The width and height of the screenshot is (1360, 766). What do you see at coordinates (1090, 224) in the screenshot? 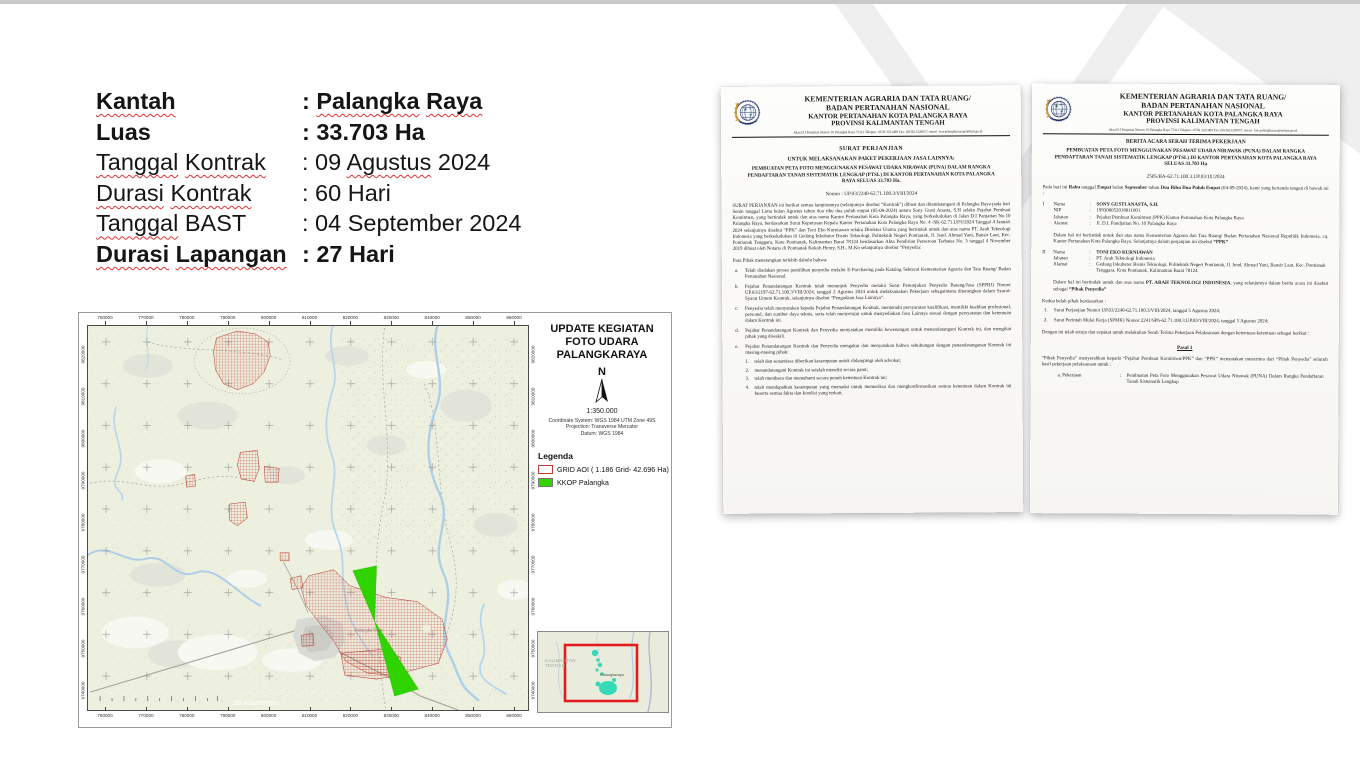
I see `party-colon: :` at bounding box center [1090, 224].